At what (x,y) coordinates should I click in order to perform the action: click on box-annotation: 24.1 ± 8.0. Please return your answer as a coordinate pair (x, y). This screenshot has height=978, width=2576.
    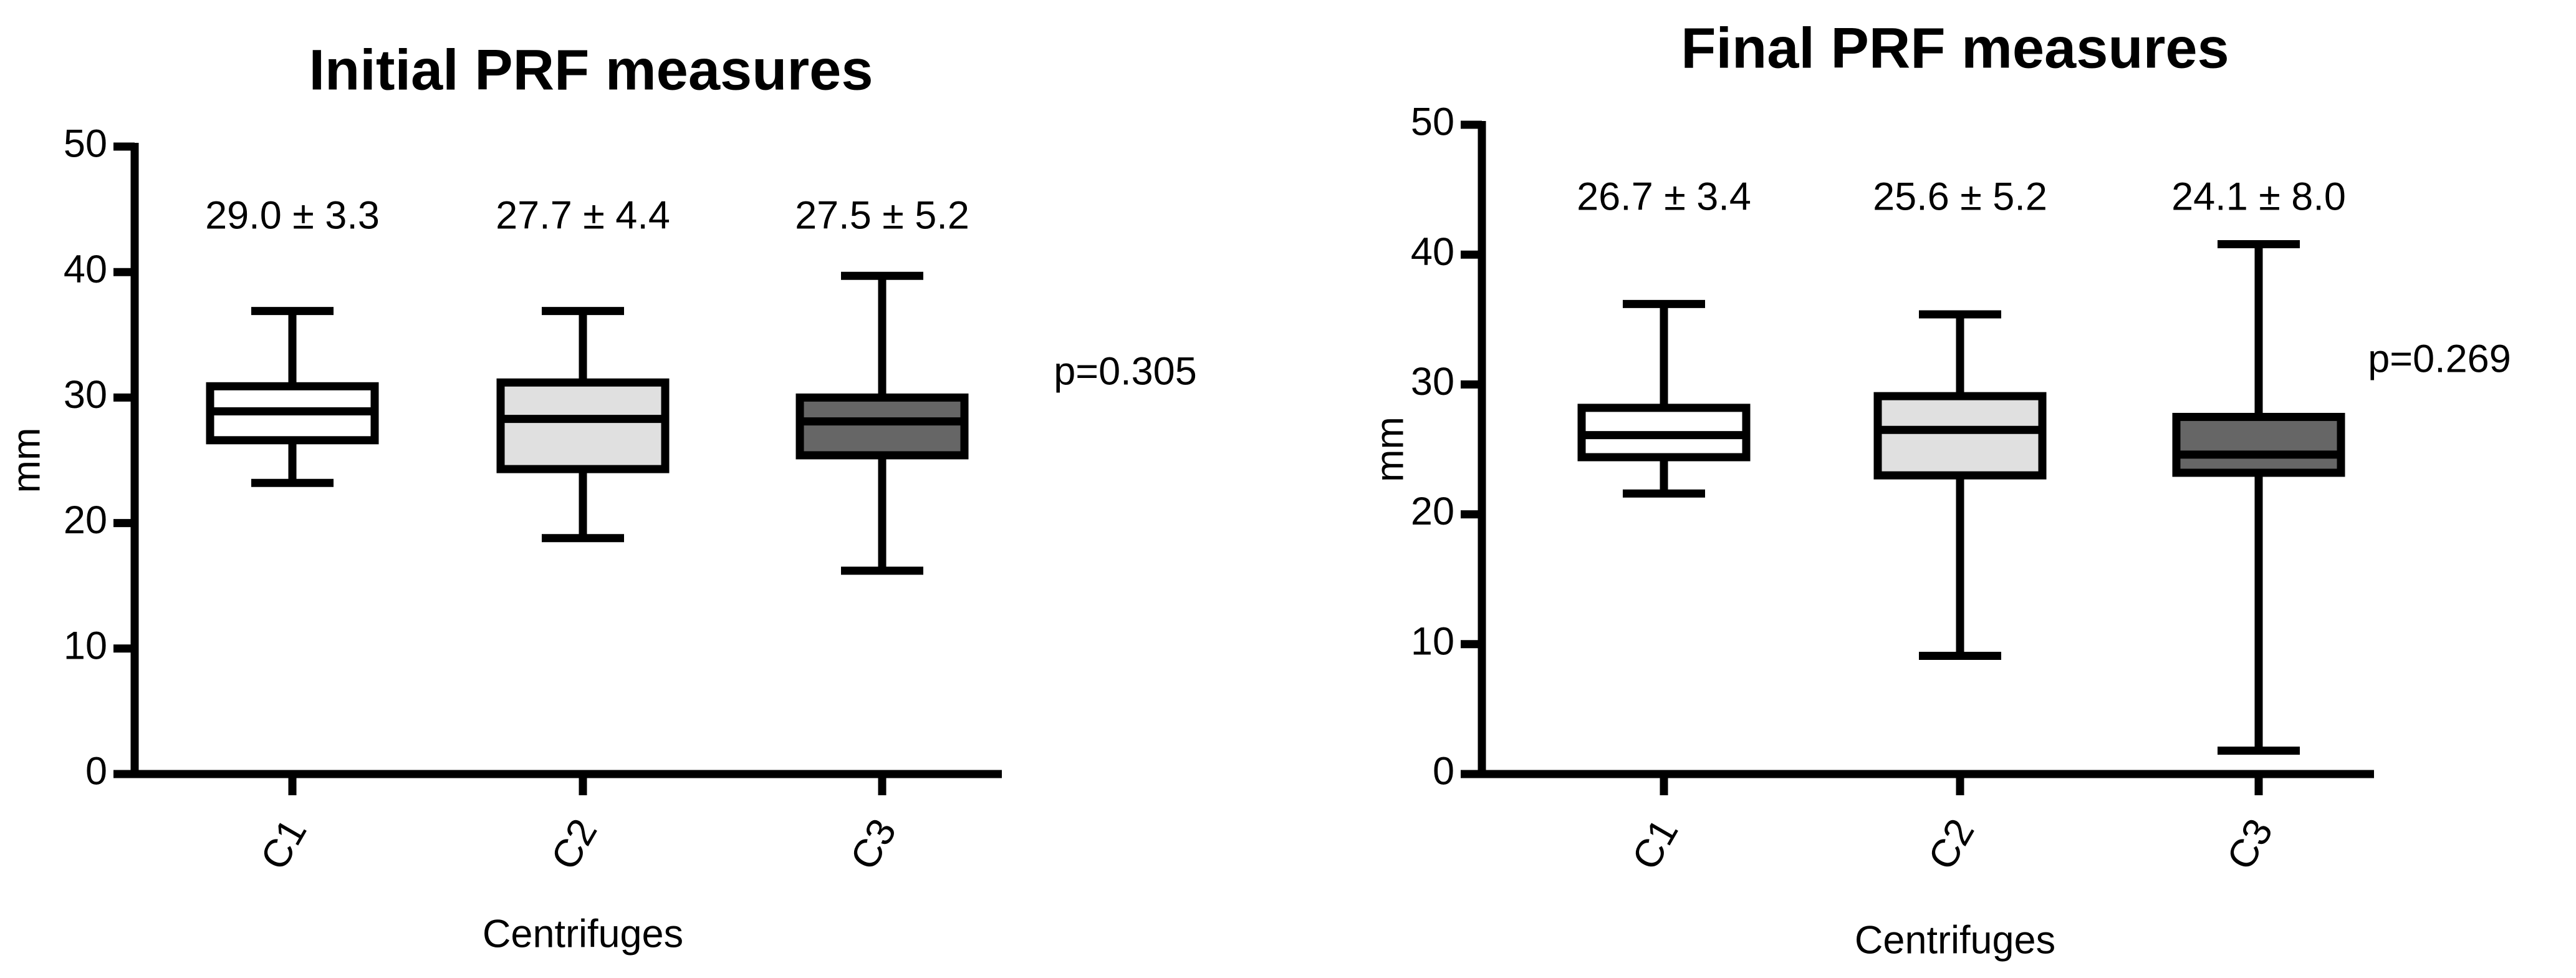
    Looking at the image, I should click on (2258, 197).